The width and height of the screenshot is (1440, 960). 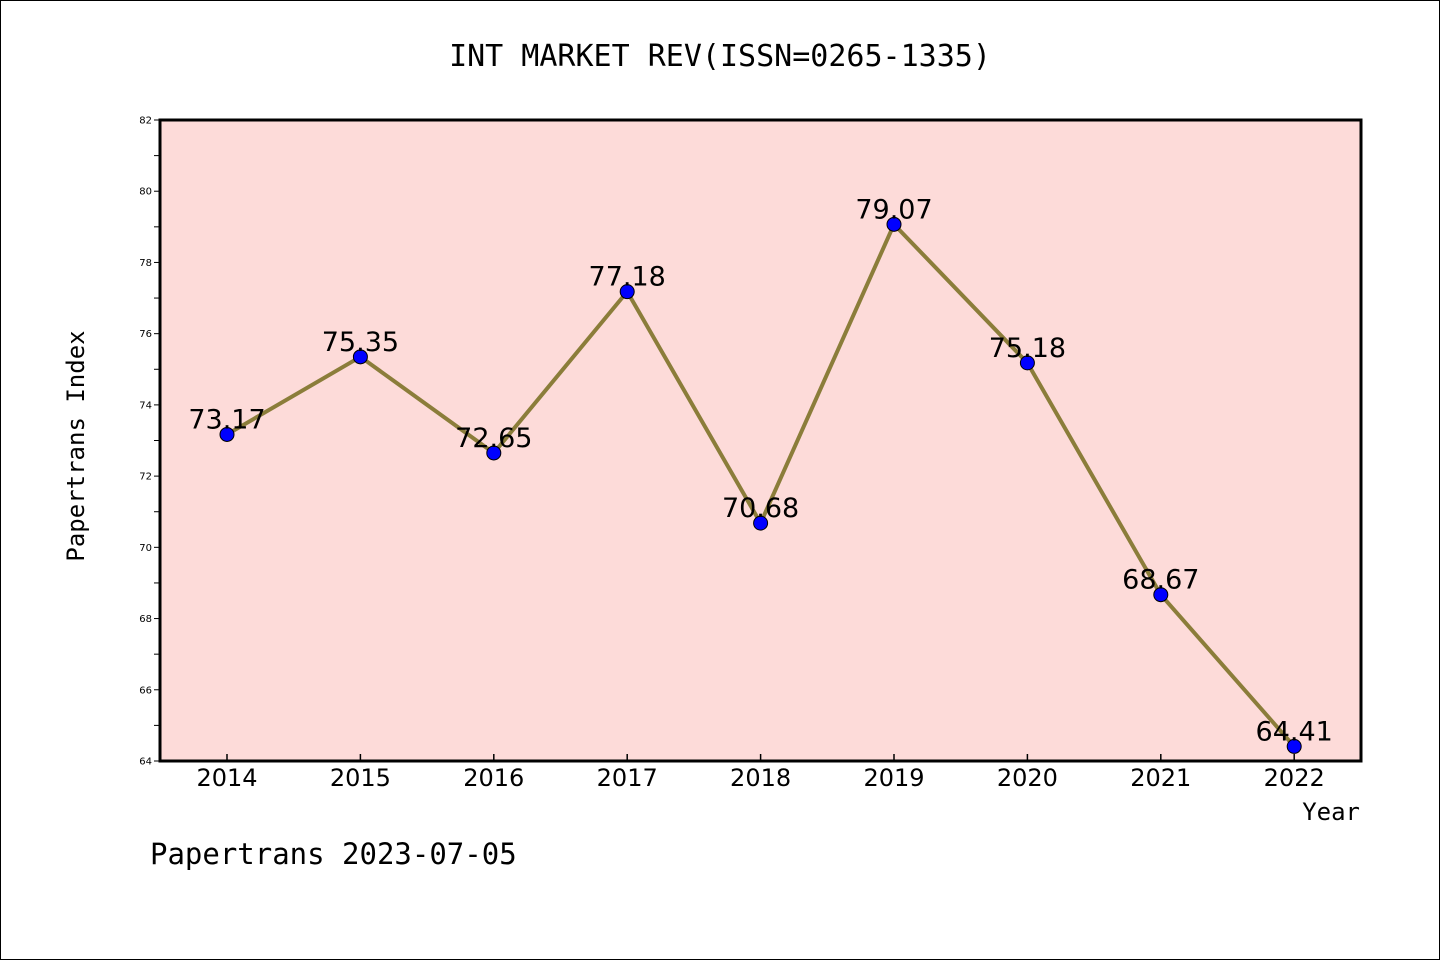 What do you see at coordinates (893, 209) in the screenshot?
I see `data-label: 79.07` at bounding box center [893, 209].